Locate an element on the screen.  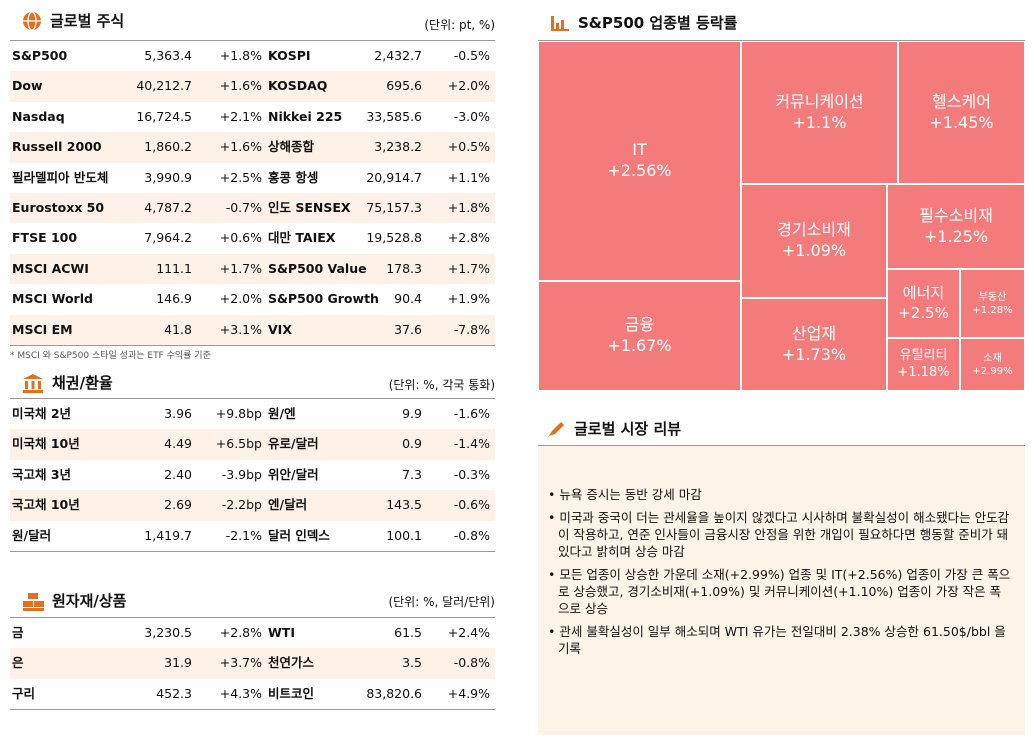
sector-value: +1.67% is located at coordinates (639, 345).